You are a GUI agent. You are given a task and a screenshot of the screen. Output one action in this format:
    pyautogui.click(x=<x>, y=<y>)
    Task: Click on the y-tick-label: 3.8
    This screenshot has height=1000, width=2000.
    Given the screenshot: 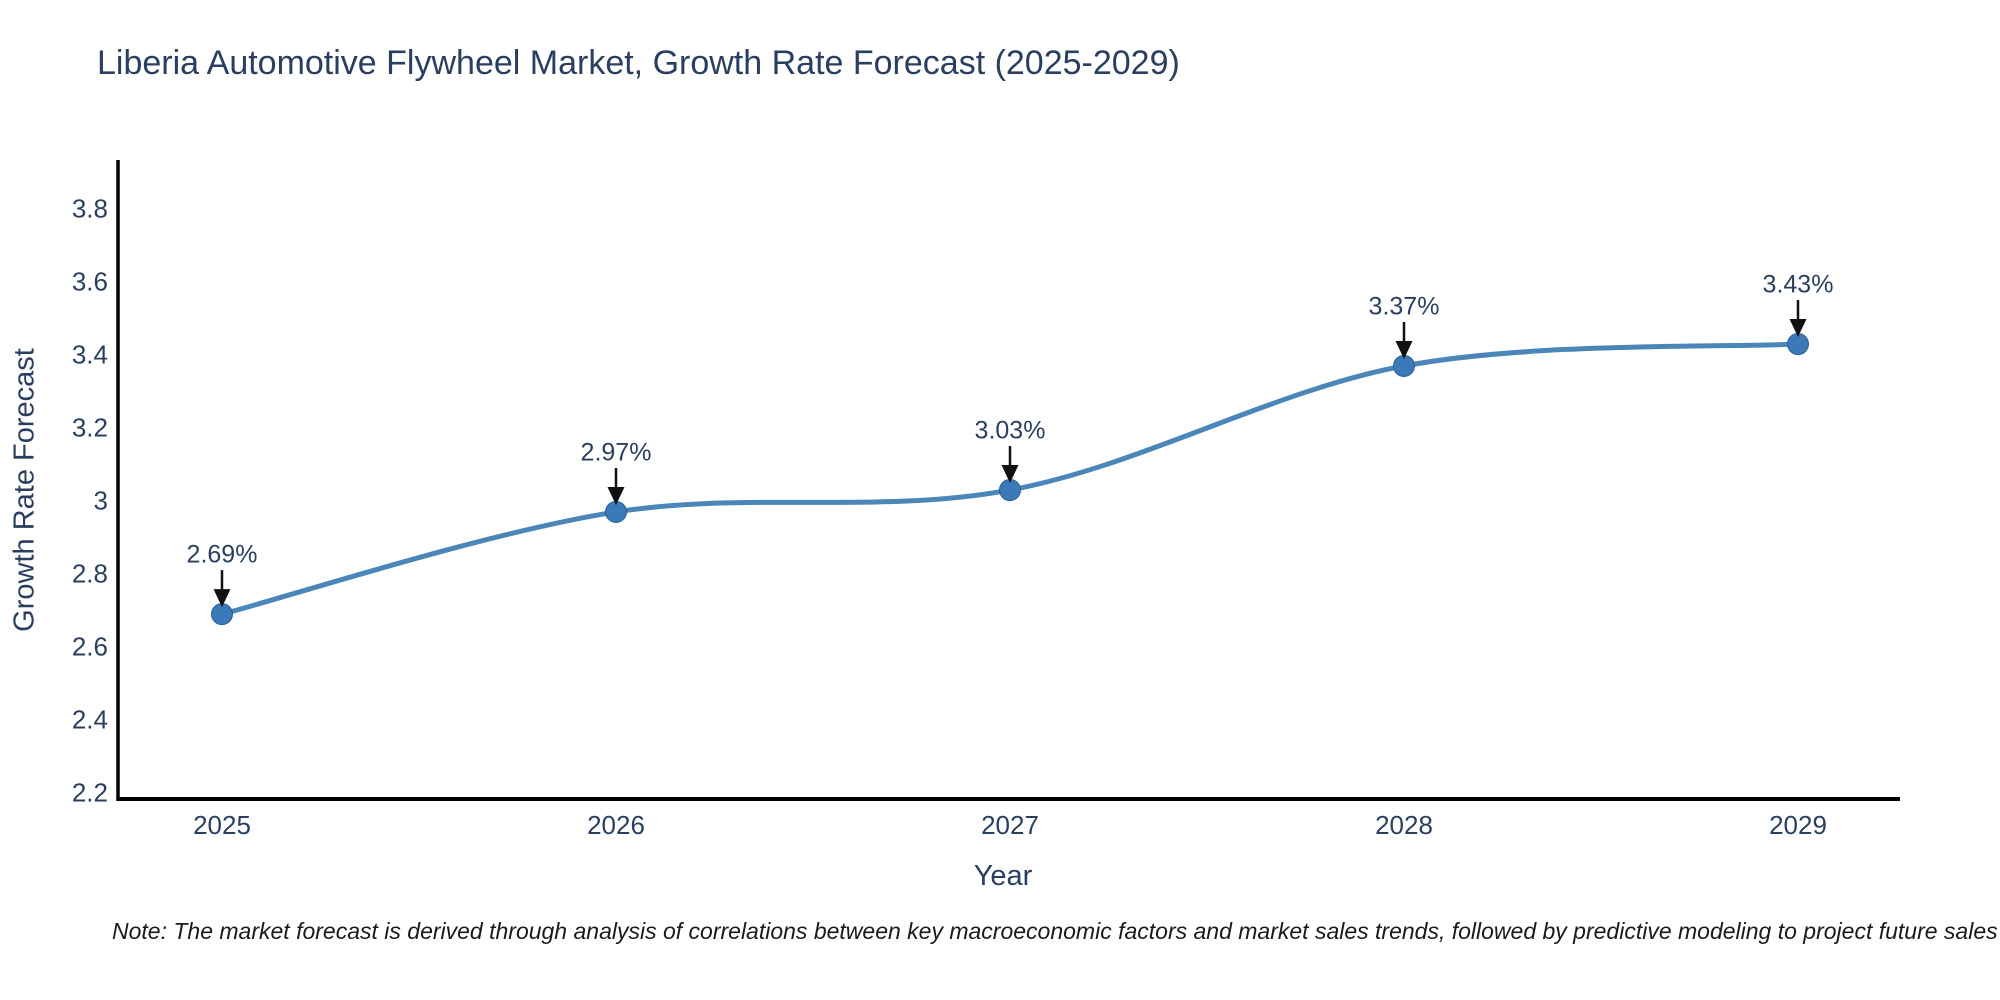 What is the action you would take?
    pyautogui.click(x=89, y=208)
    